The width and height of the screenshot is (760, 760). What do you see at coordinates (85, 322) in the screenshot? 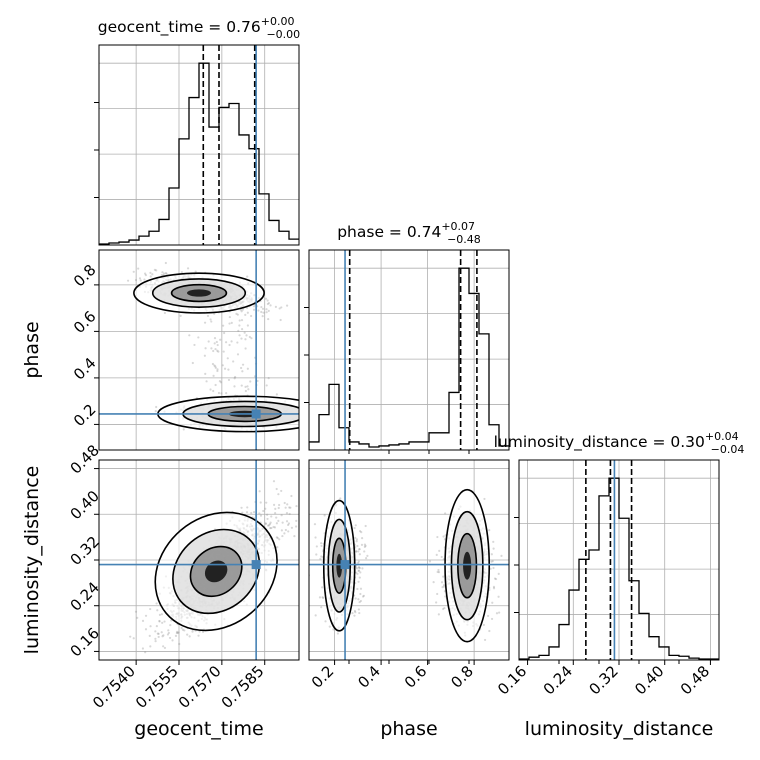
I see `y-tick-label-phase: 0.6` at bounding box center [85, 322].